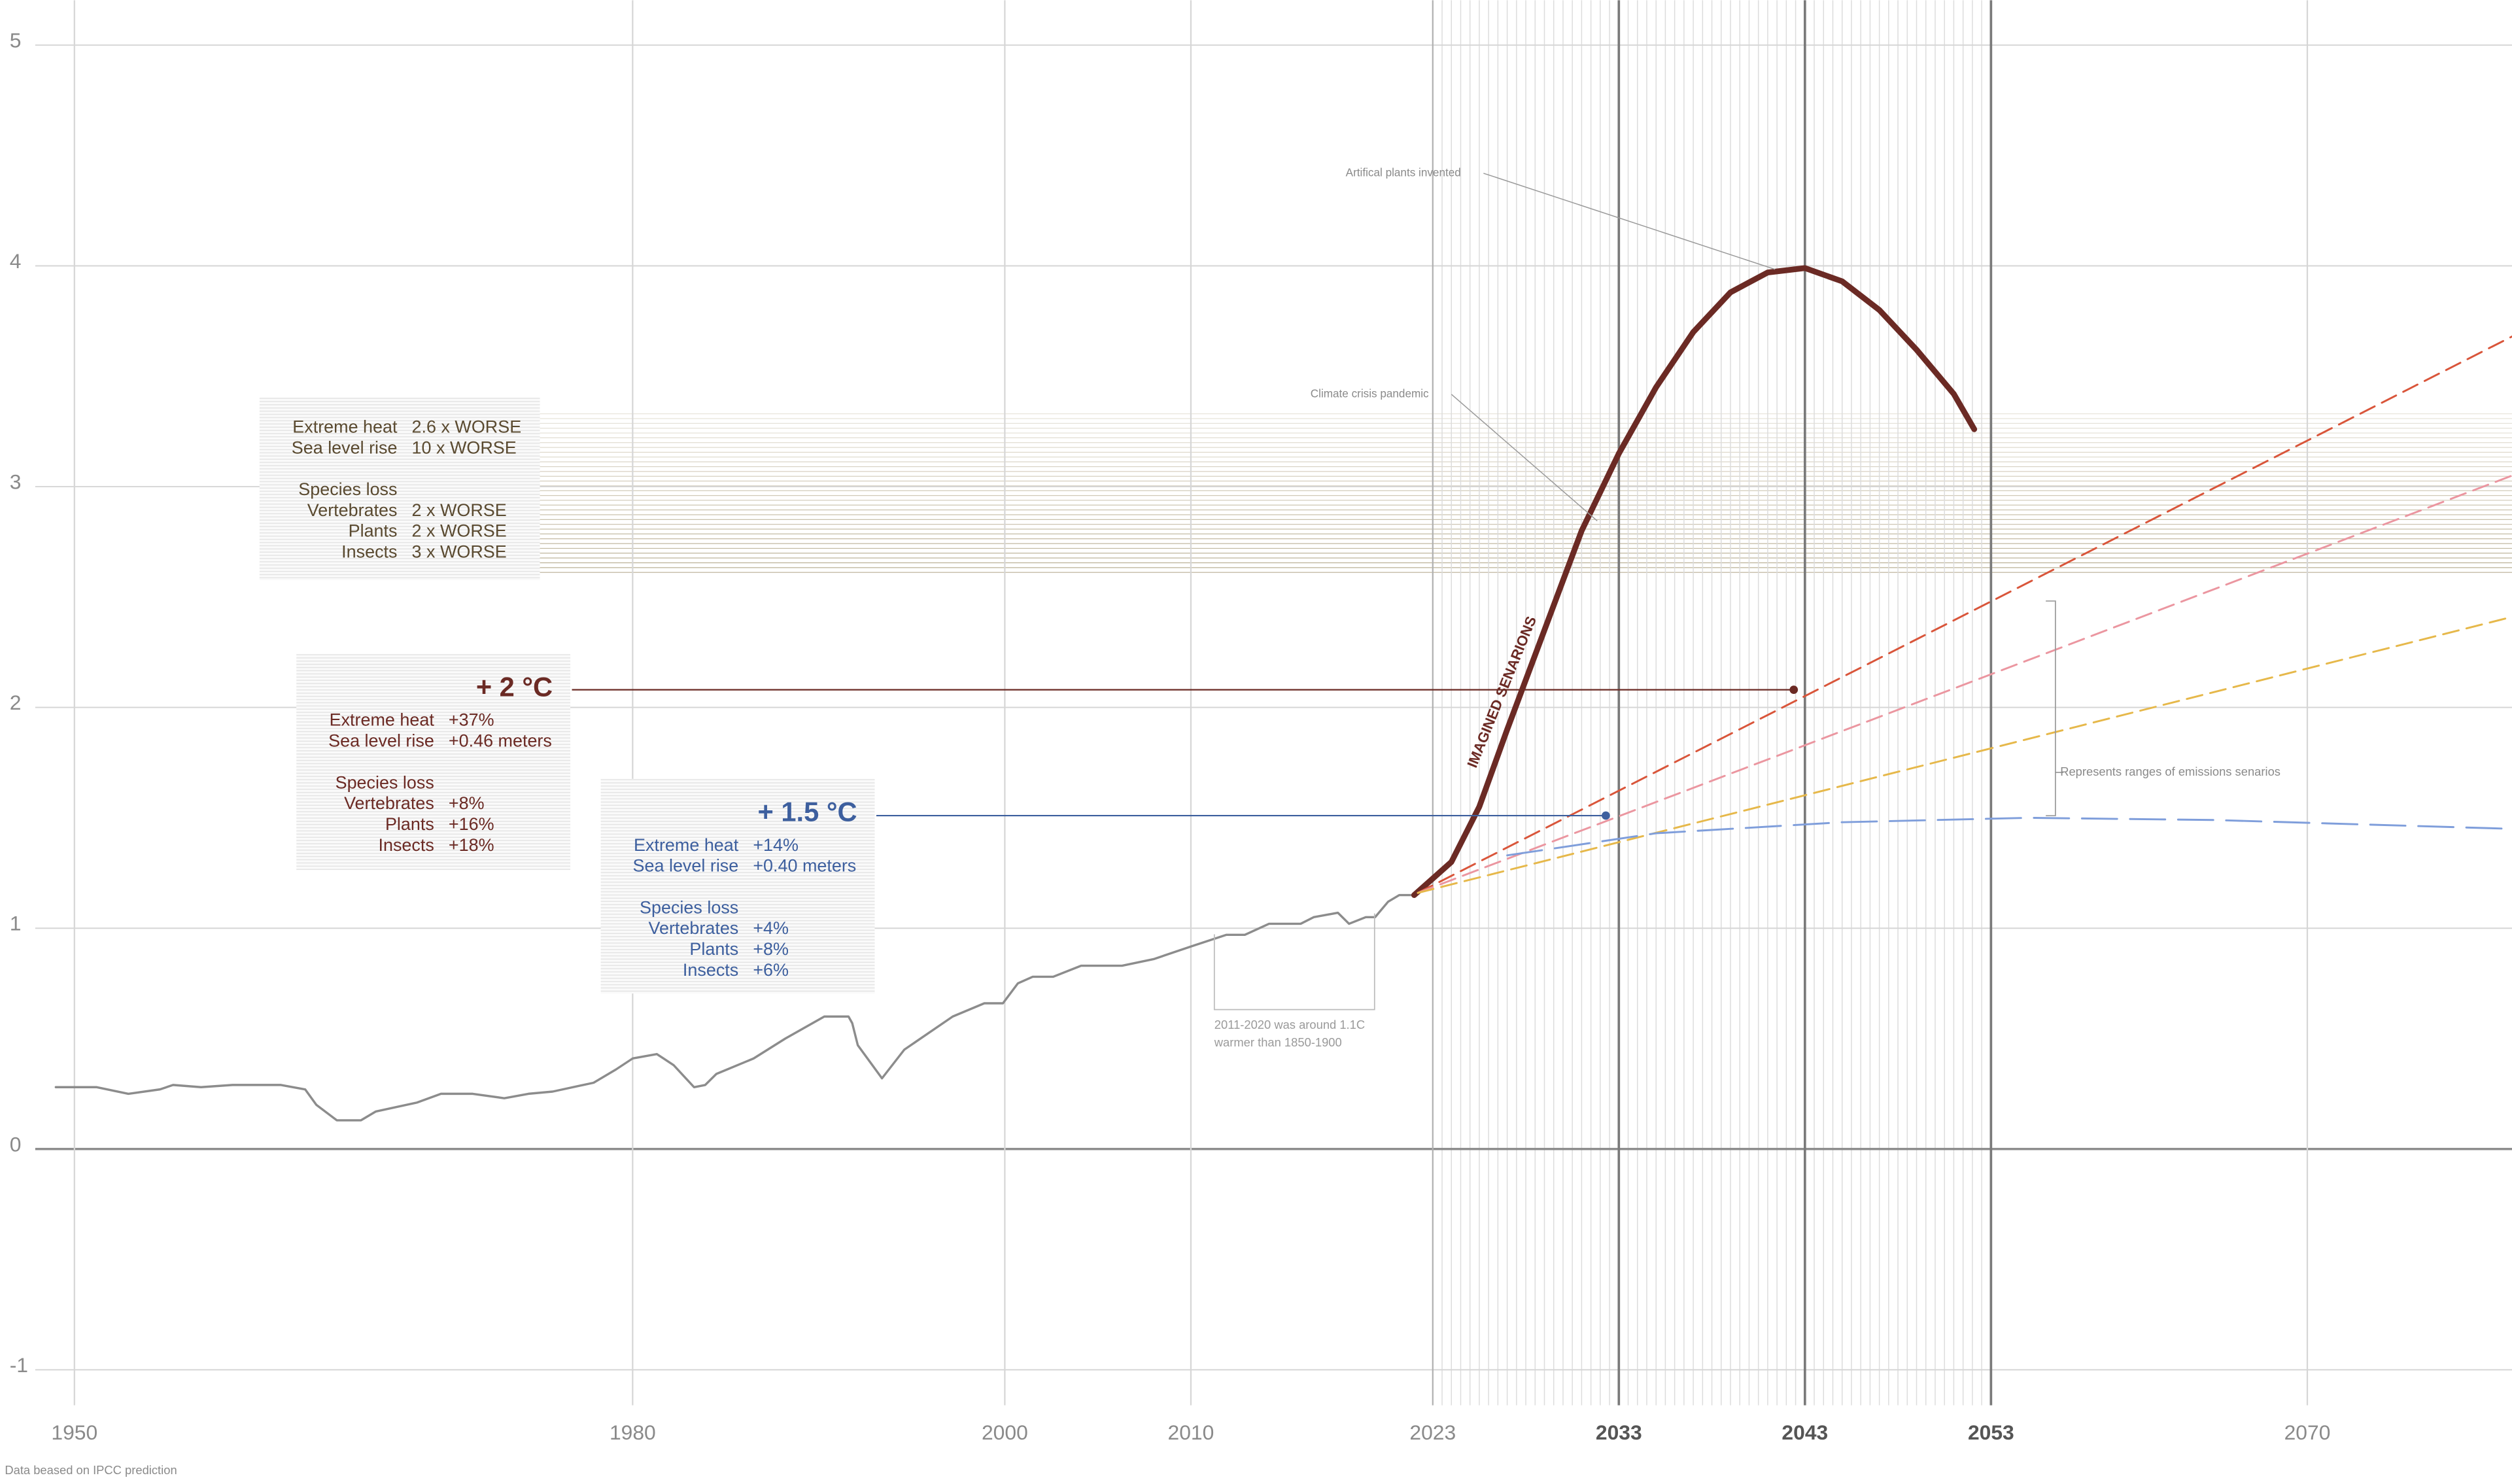 This screenshot has width=2512, height=1484. I want to click on row-value: +14%, so click(776, 845).